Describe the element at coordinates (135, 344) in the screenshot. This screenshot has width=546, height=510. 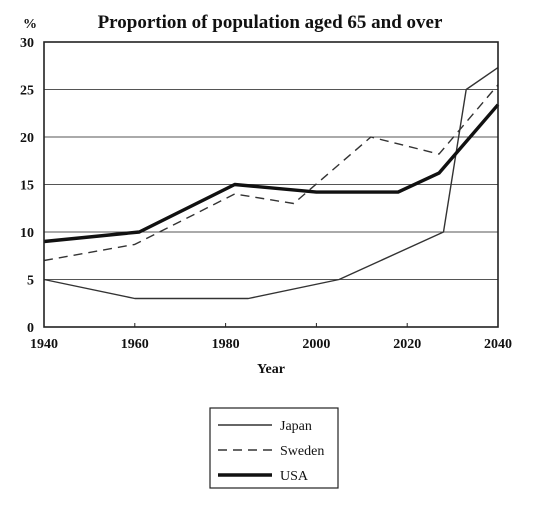
I see `x-tick-label: 1960` at that location.